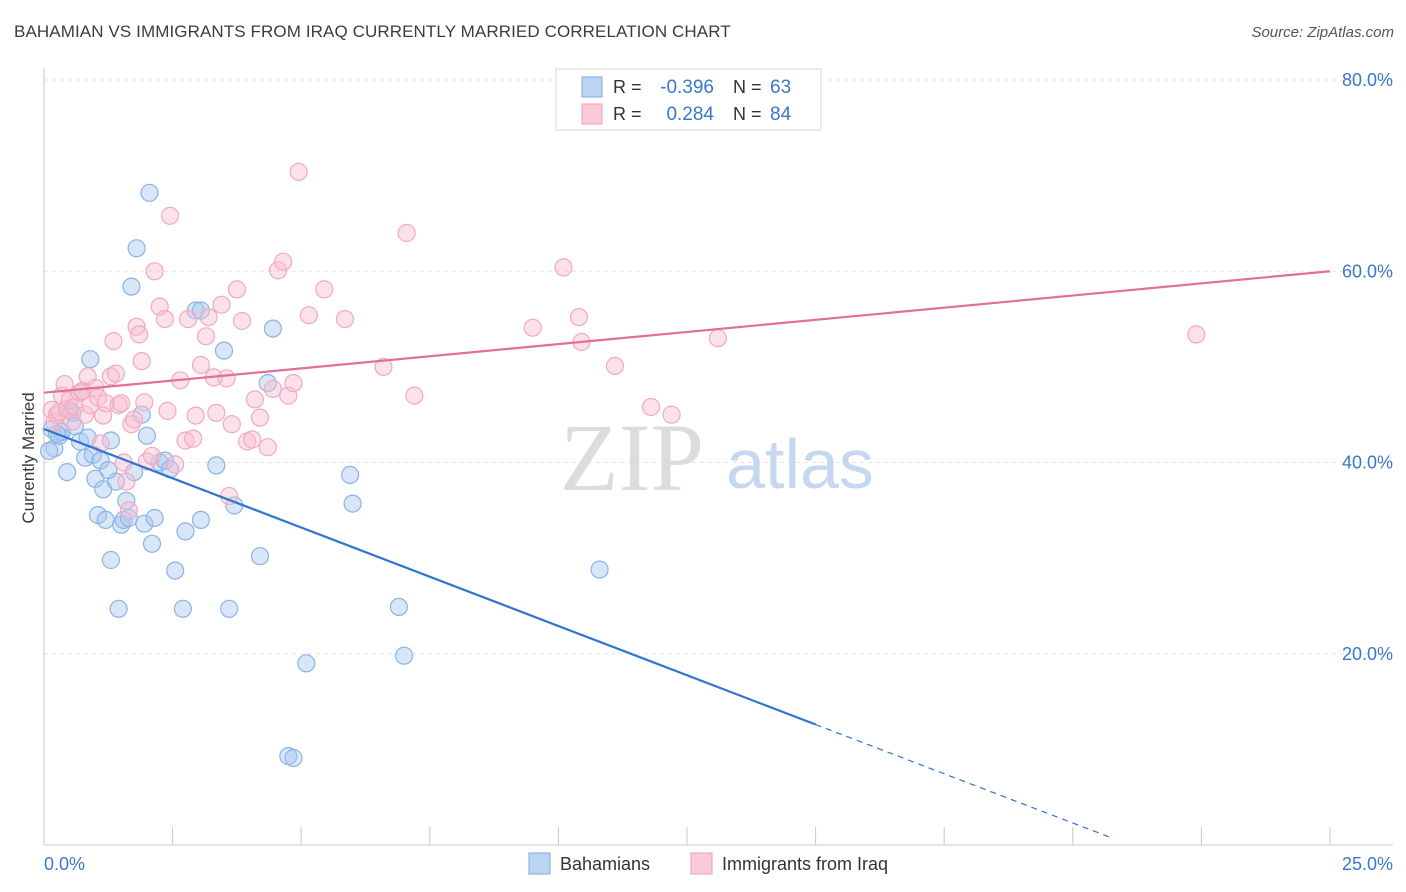 The width and height of the screenshot is (1406, 892). I want to click on trend-line-iraq, so click(687, 332).